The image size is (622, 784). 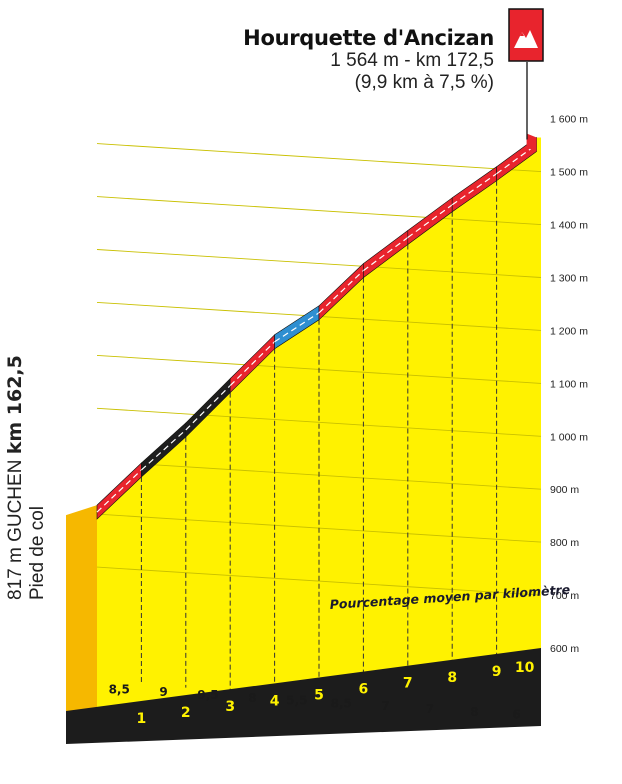 I want to click on km-number: 6, so click(x=364, y=690).